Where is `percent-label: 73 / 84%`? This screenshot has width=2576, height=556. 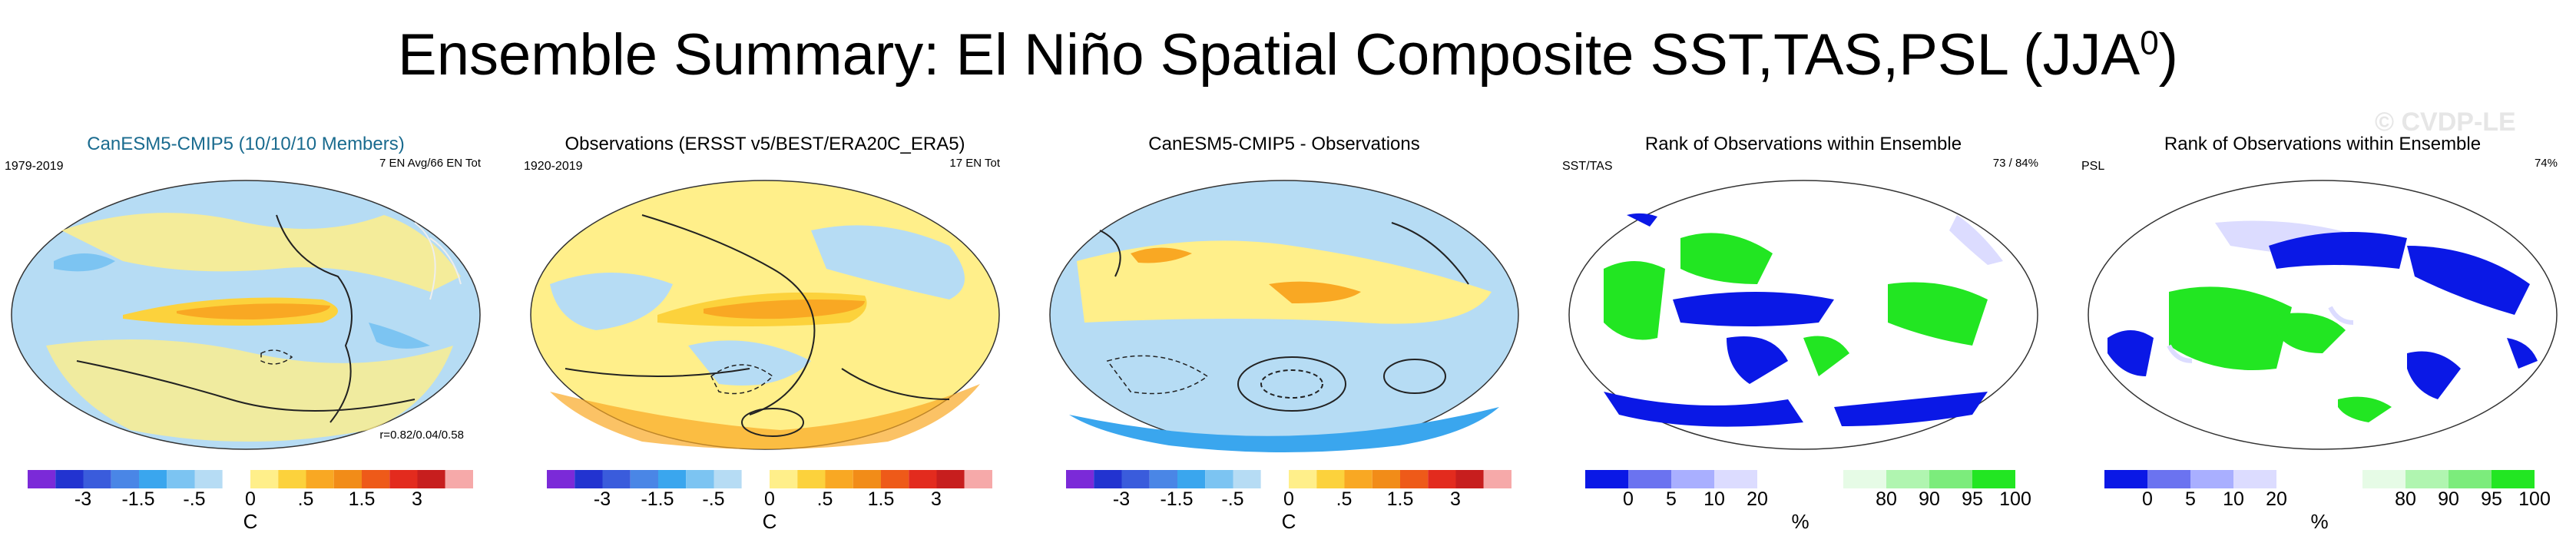
percent-label: 73 / 84% is located at coordinates (2015, 163).